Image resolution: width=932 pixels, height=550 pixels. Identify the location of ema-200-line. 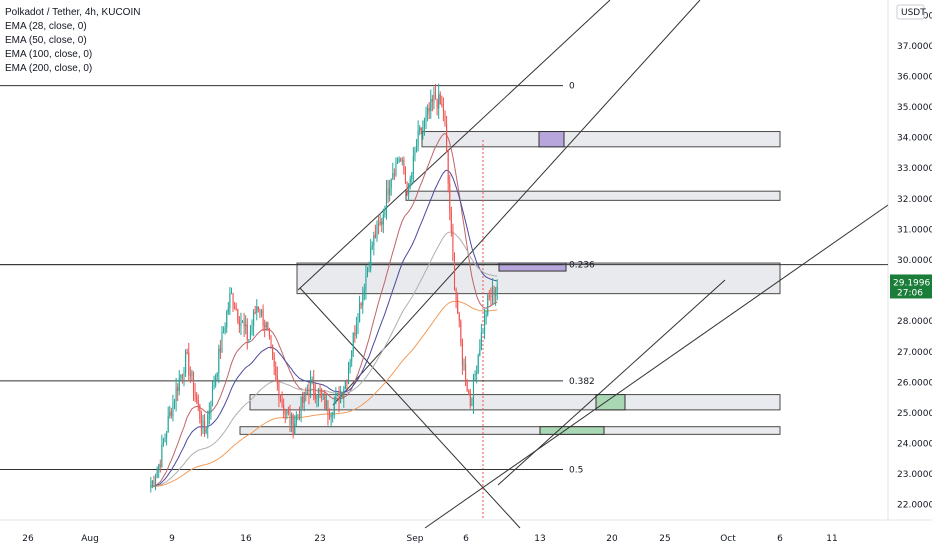
(324, 393).